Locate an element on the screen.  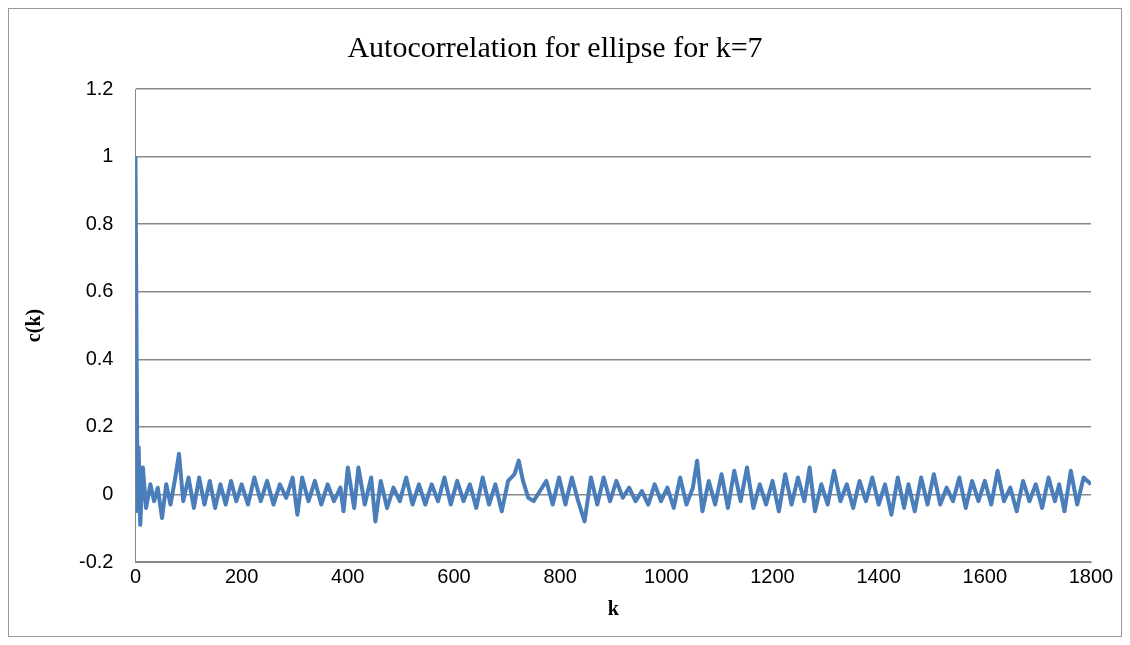
y-tick-label: 0.4 is located at coordinates (99, 357).